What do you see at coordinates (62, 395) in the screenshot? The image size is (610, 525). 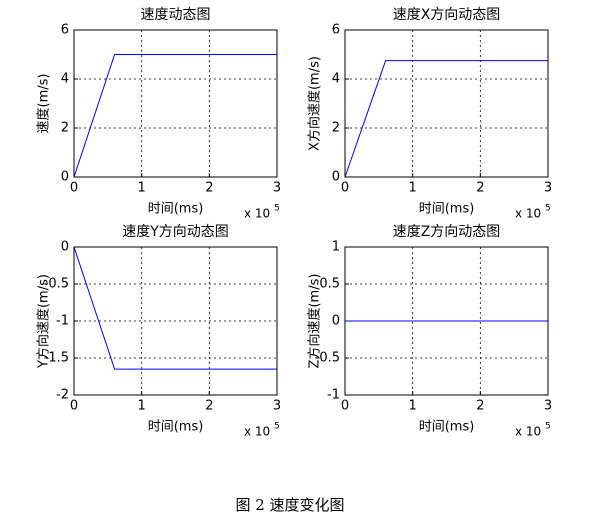 I see `y-tick-label: -2` at bounding box center [62, 395].